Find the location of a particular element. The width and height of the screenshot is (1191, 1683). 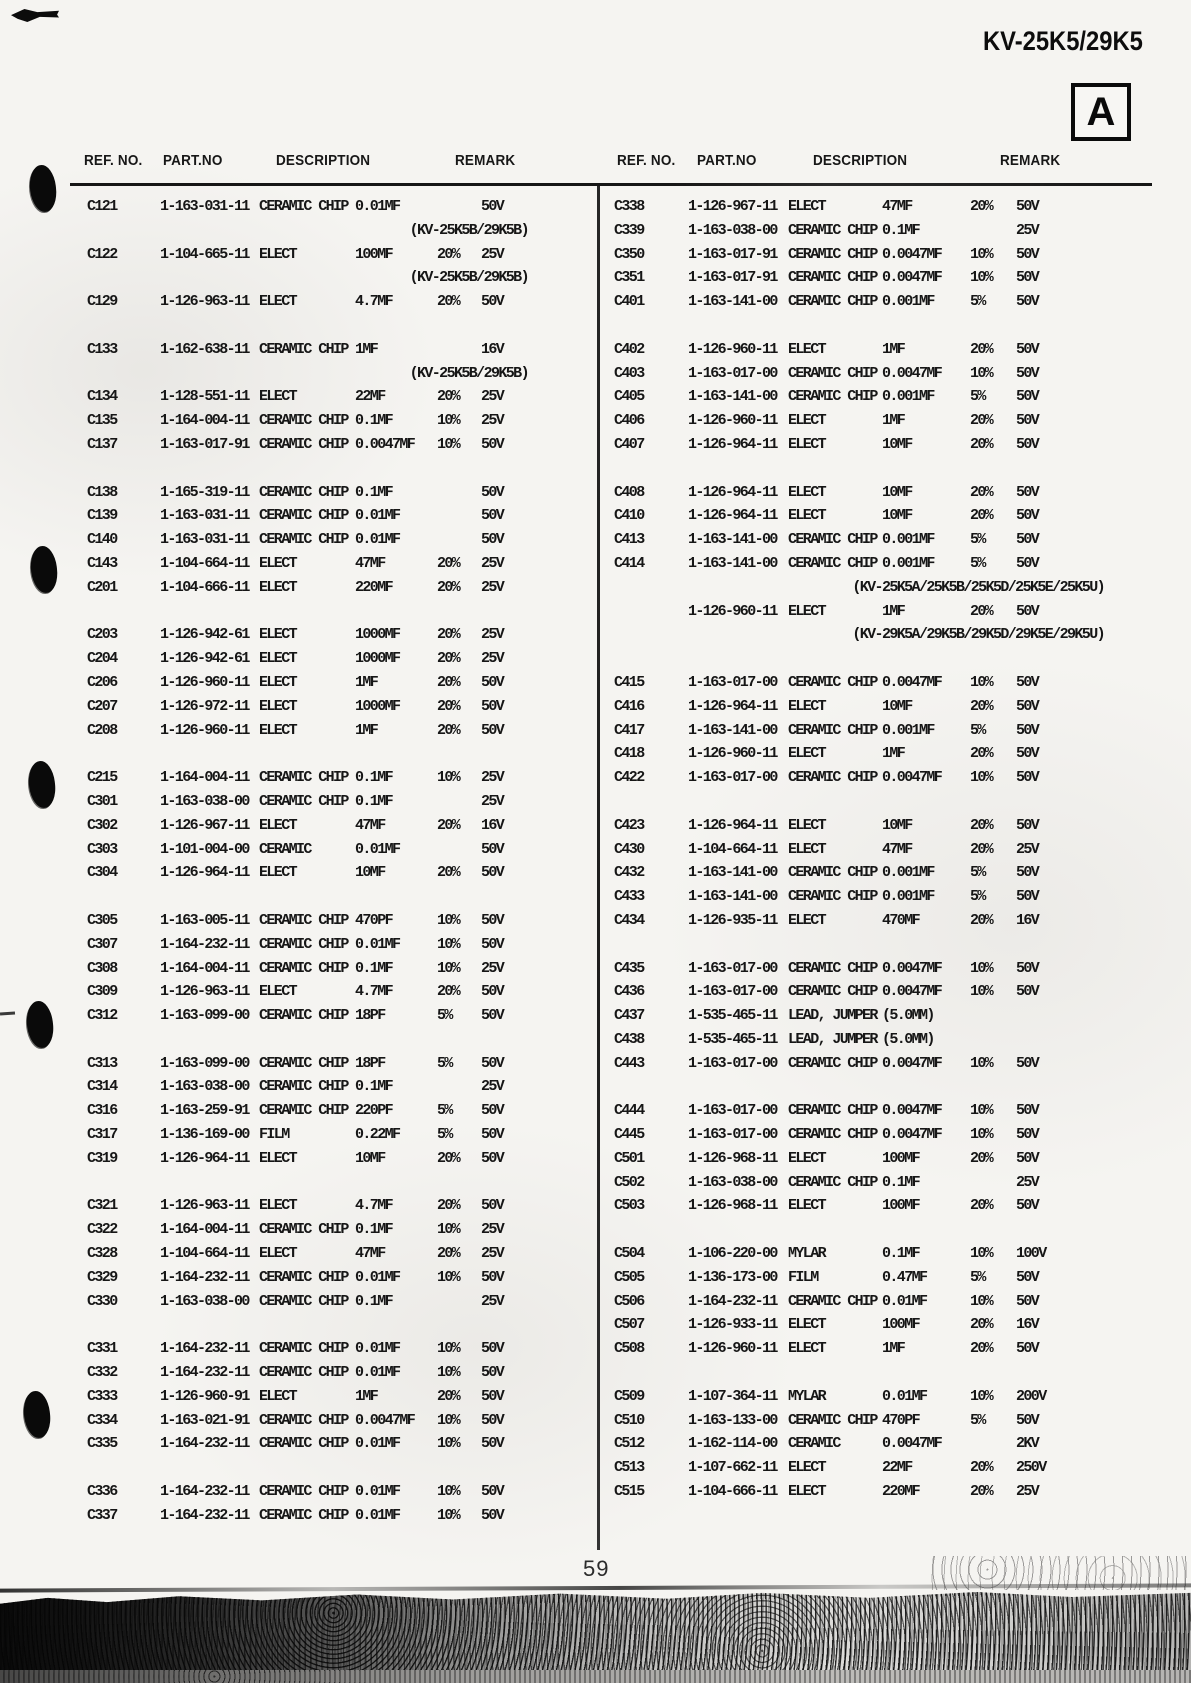

cell-ref: C334 is located at coordinates (102, 1420).